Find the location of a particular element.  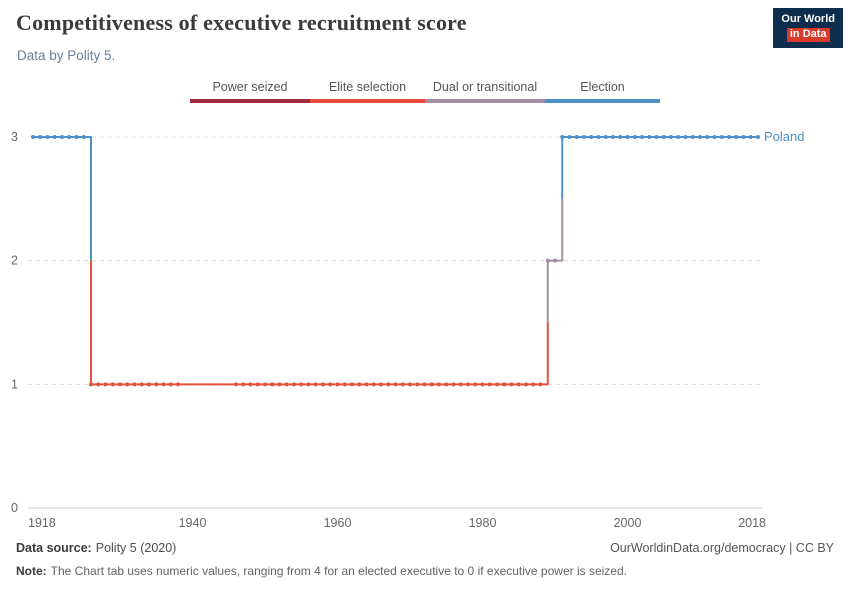

legend-item: Dual or transitional is located at coordinates (485, 91).